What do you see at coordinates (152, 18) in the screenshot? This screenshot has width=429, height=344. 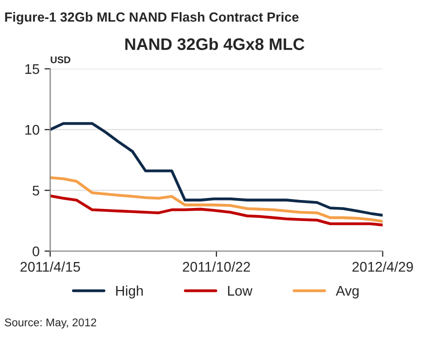 I see `chart-title: Figure-1 32Gb MLC NAND Flash Contract Price` at bounding box center [152, 18].